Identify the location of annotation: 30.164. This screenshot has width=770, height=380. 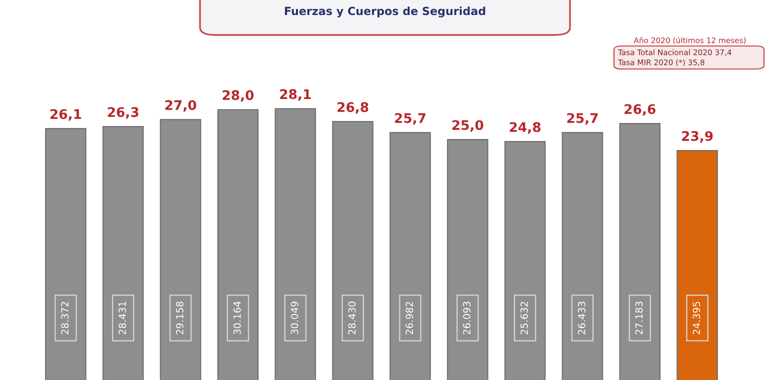
(237, 318).